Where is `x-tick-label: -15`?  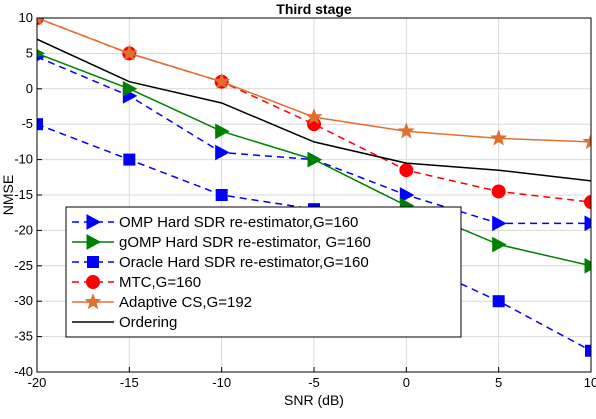
x-tick-label: -15 is located at coordinates (129, 382).